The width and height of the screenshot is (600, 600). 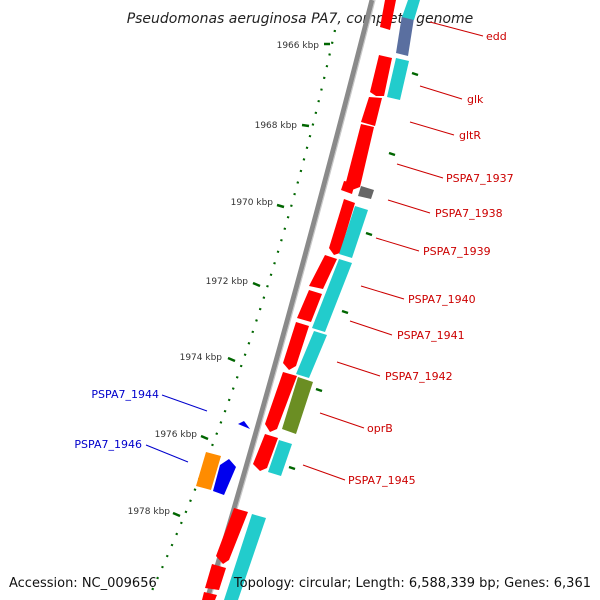 I want to click on gene-label-pspa7-1944: PSPA7_1944, so click(x=125, y=394).